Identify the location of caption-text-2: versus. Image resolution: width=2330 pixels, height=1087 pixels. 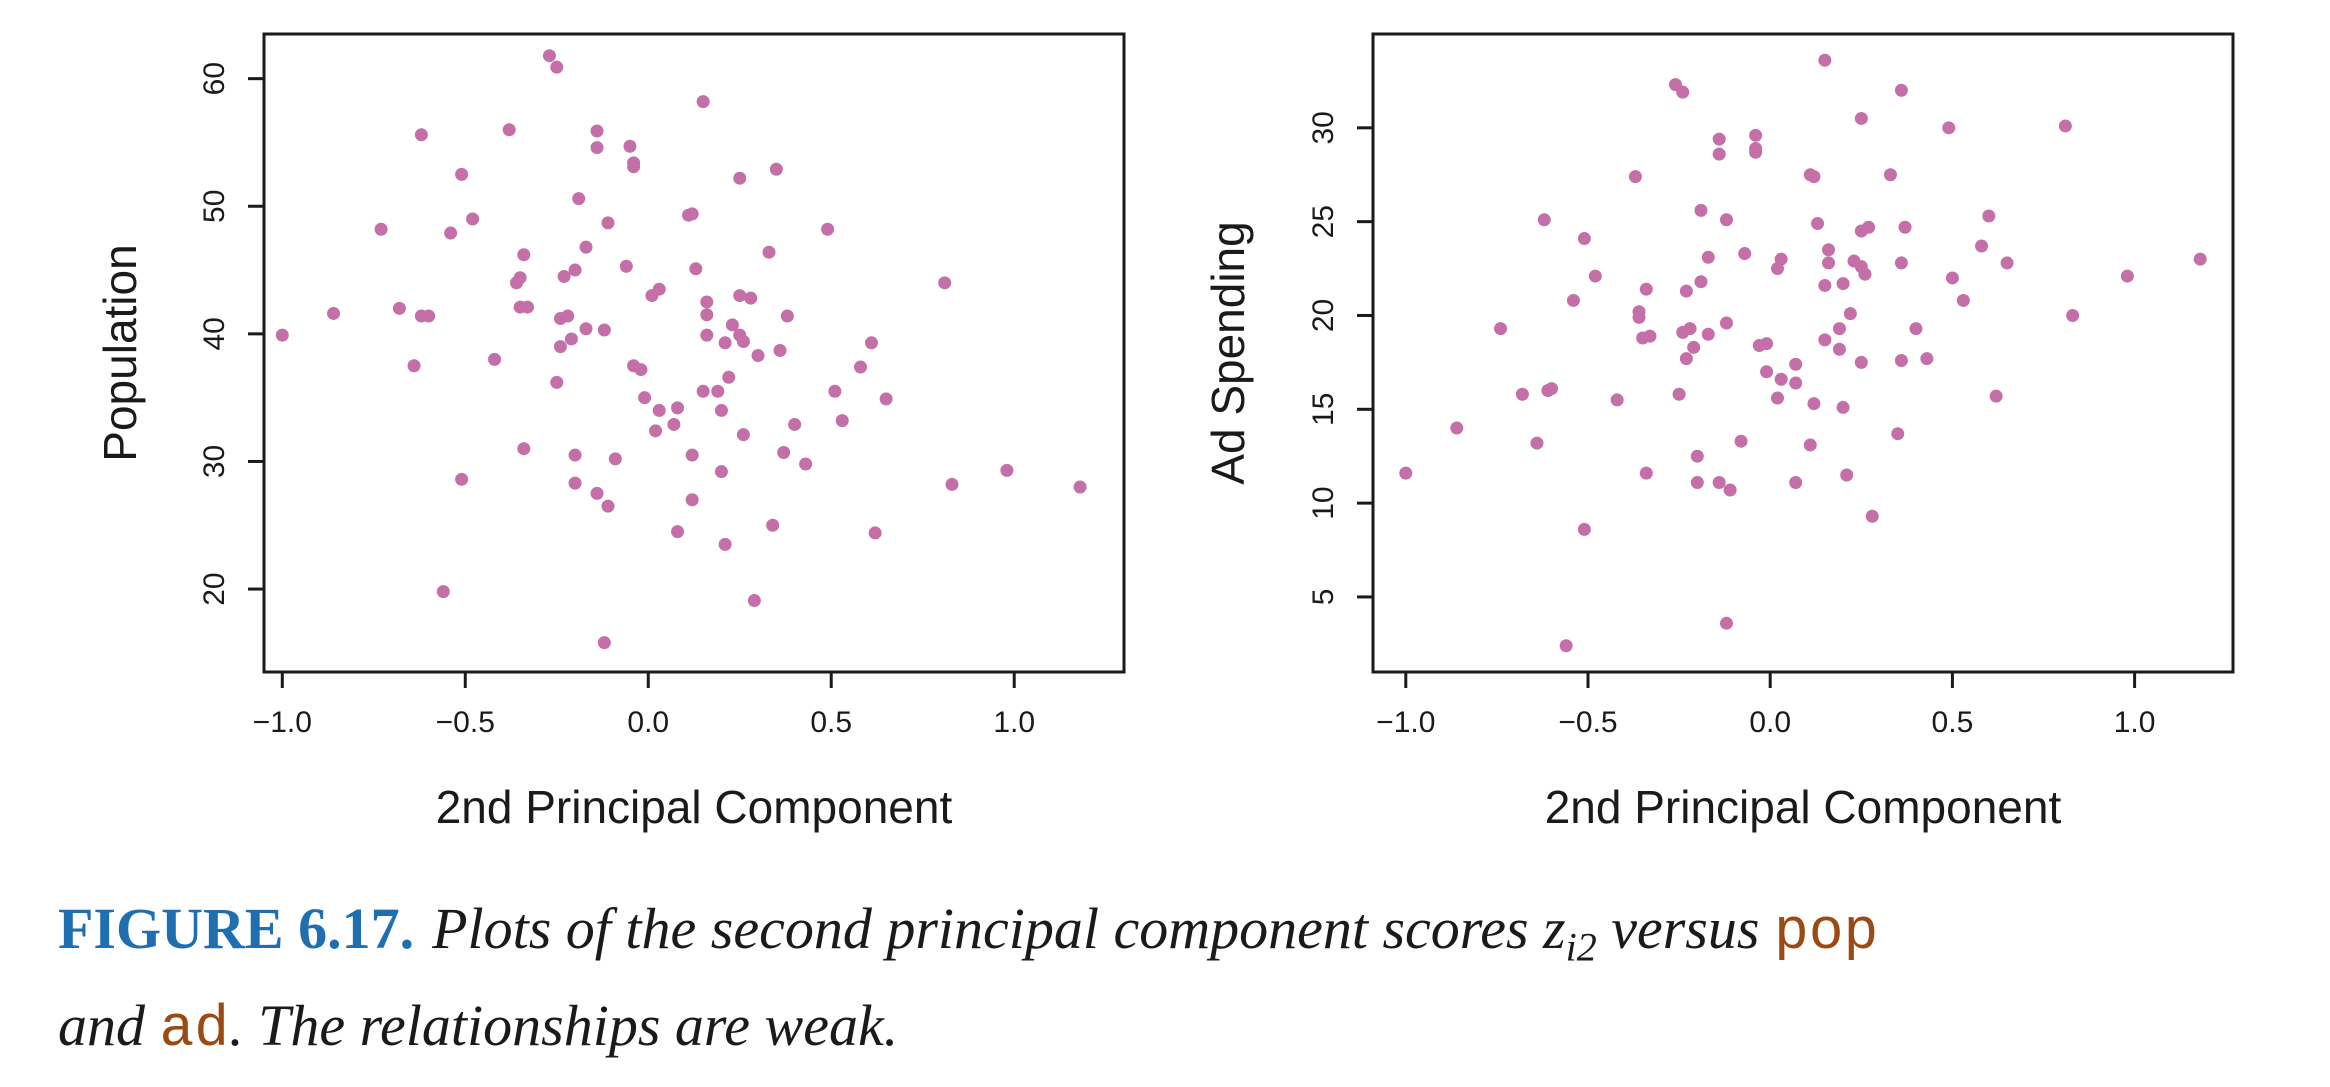
(1685, 928).